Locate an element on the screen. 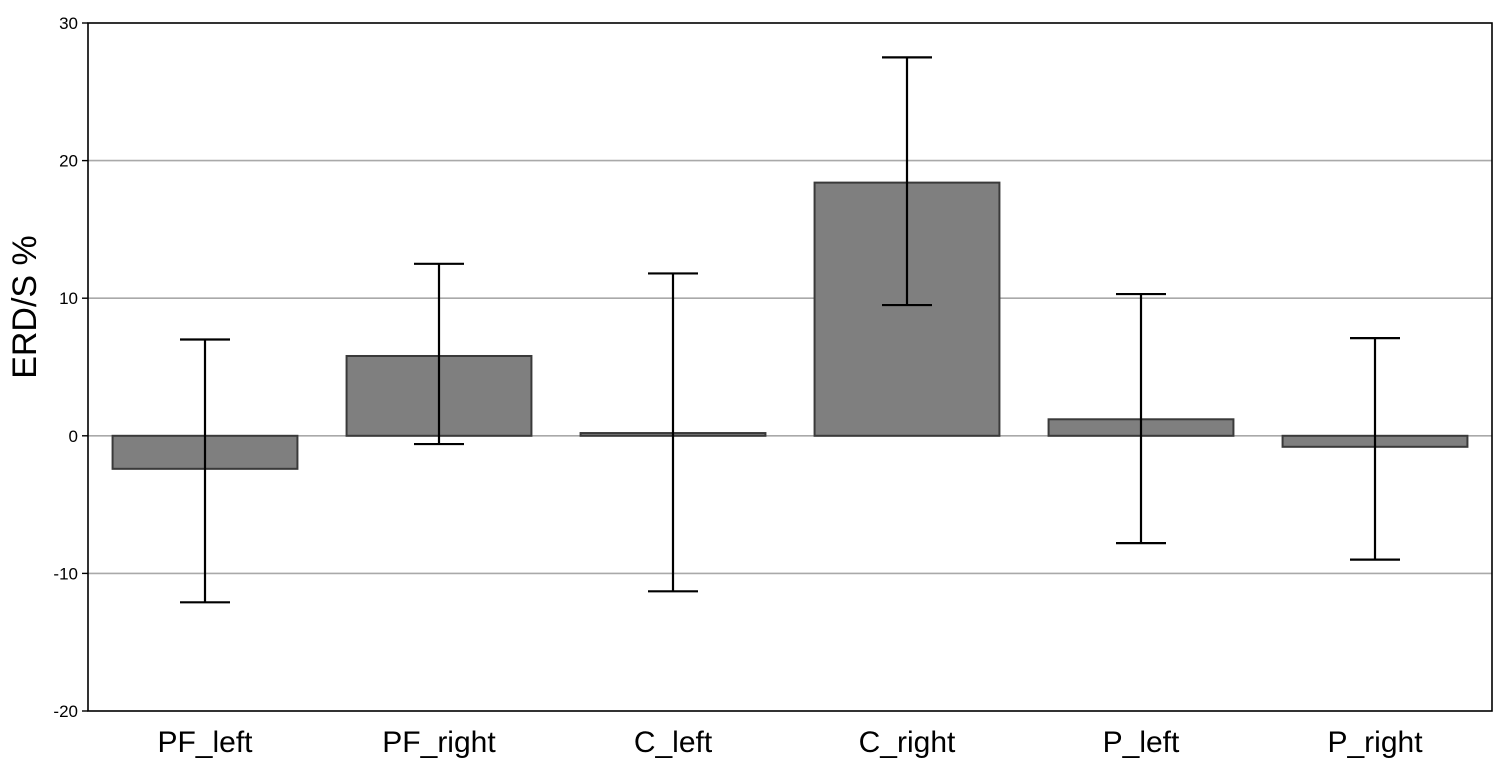  y-tick-label: 0 is located at coordinates (73, 436).